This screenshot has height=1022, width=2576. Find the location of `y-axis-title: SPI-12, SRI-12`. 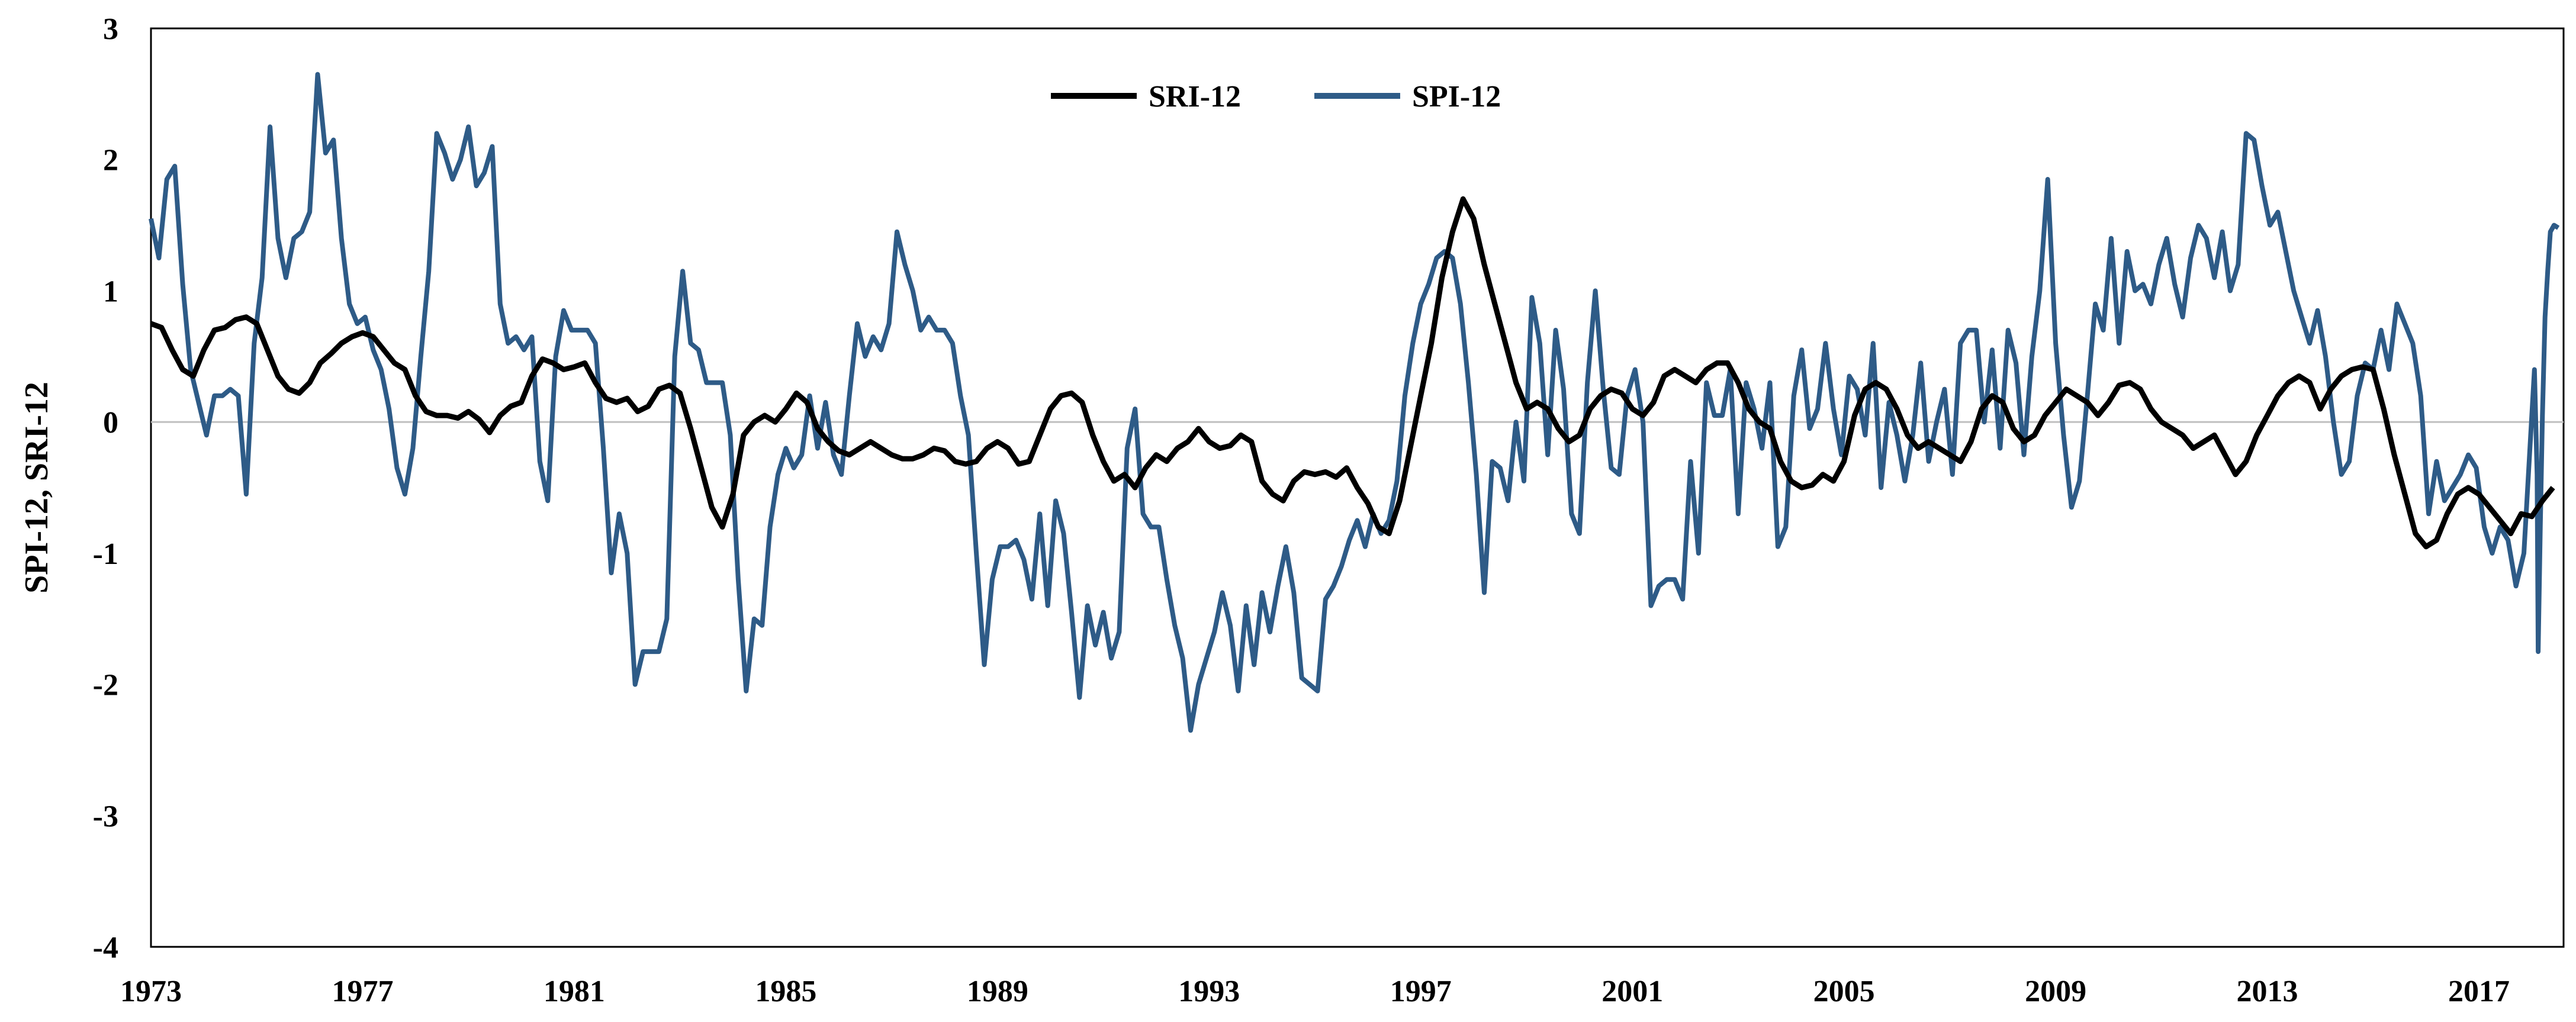

y-axis-title: SPI-12, SRI-12 is located at coordinates (36, 488).